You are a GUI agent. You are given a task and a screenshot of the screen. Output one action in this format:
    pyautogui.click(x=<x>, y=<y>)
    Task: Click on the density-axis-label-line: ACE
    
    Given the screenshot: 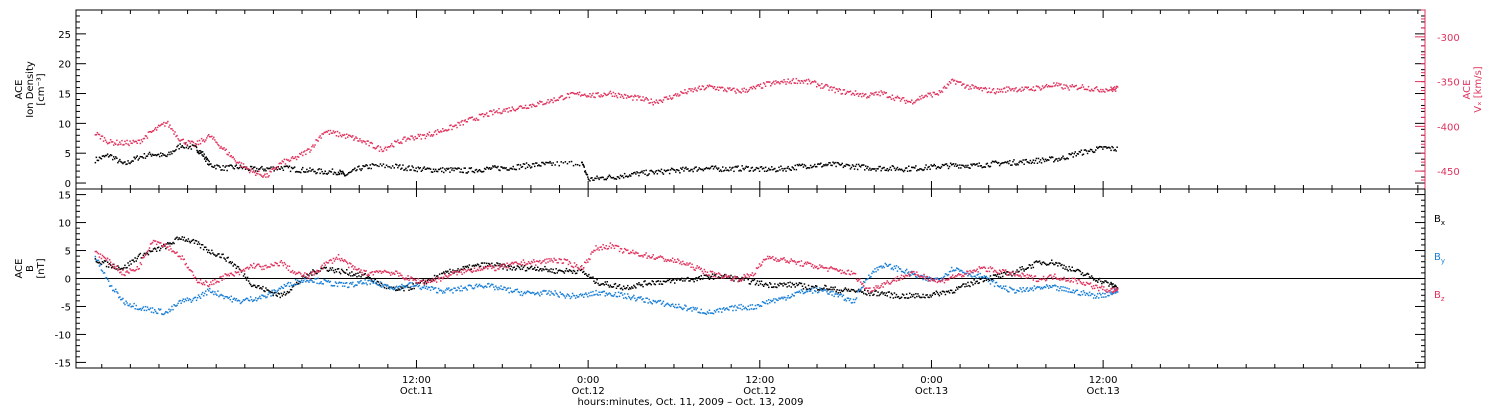 What is the action you would take?
    pyautogui.click(x=19, y=90)
    